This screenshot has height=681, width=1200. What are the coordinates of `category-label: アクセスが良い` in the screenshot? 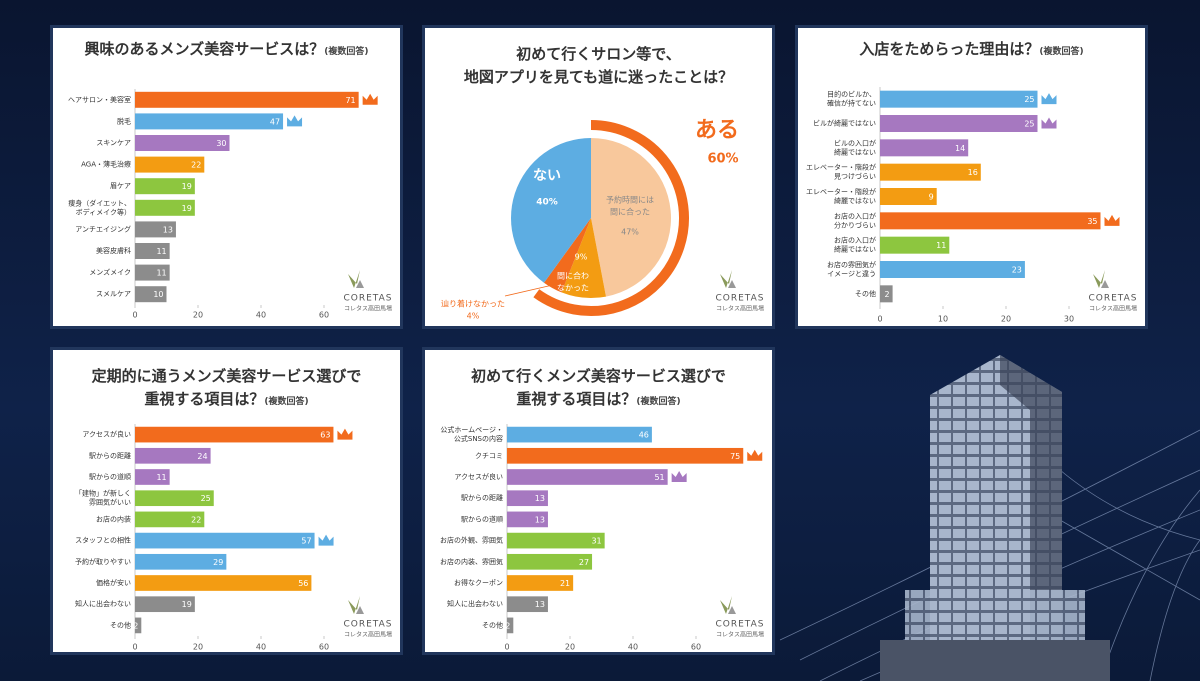 It's located at (478, 476).